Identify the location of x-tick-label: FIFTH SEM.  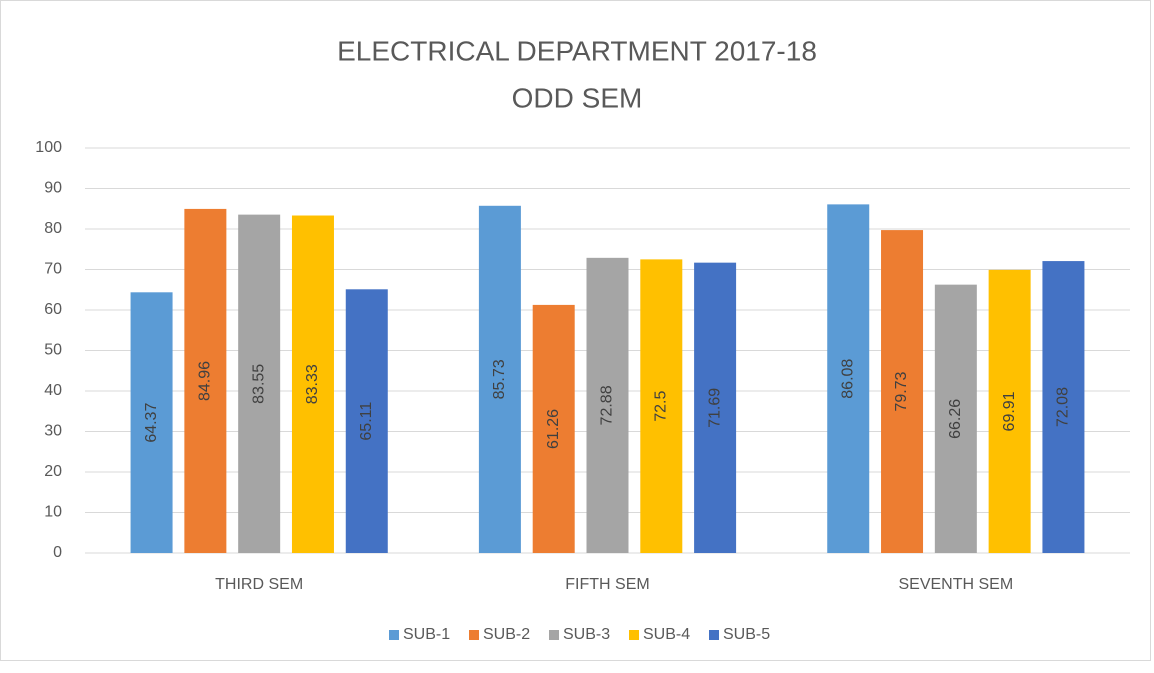
(607, 584).